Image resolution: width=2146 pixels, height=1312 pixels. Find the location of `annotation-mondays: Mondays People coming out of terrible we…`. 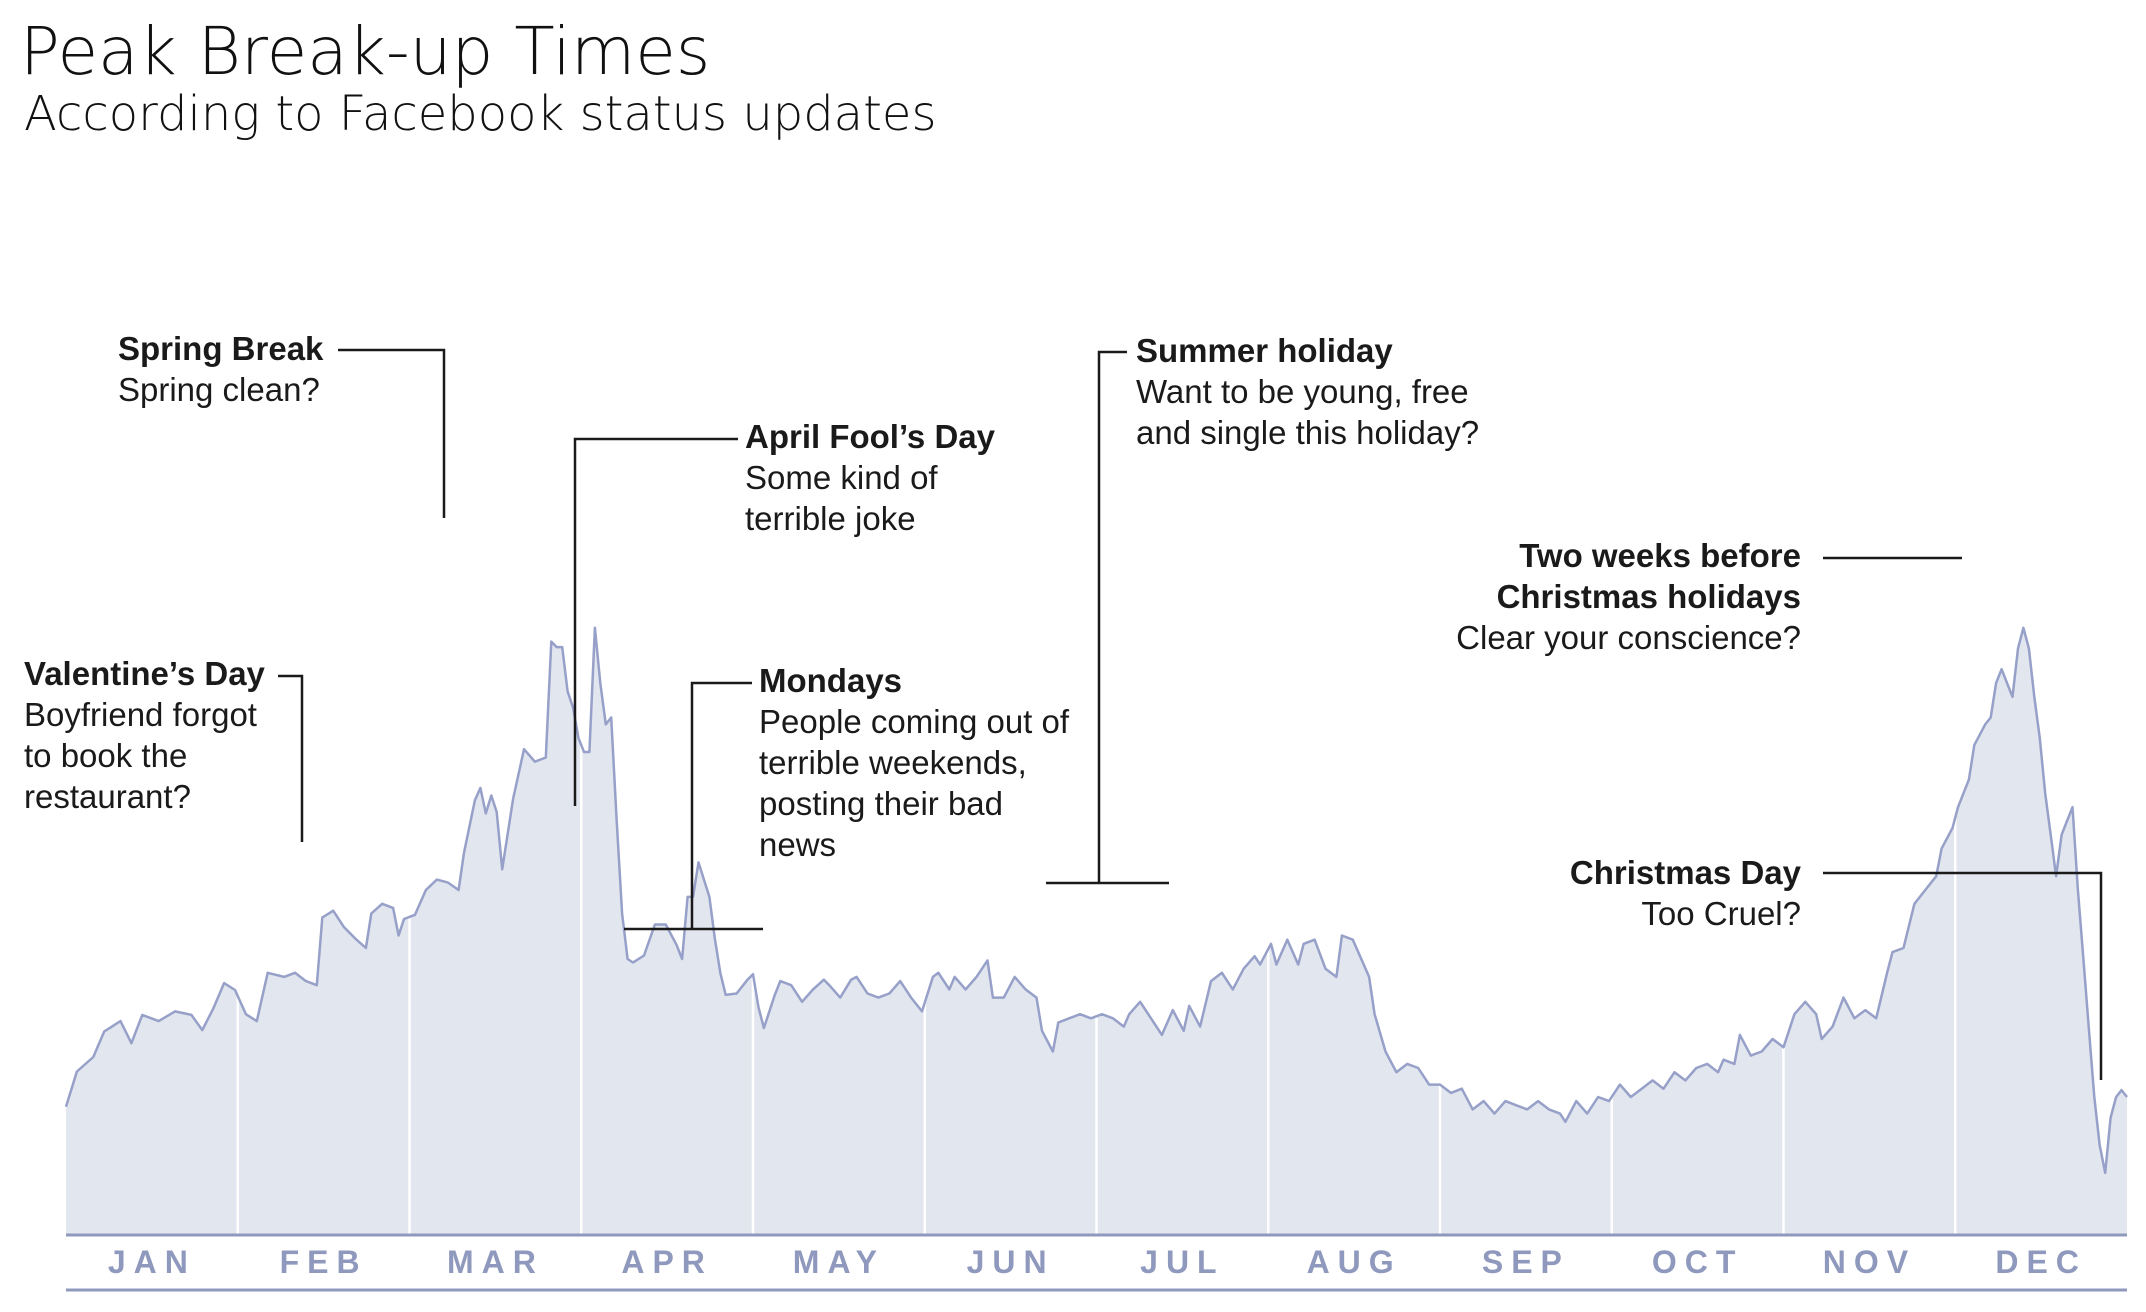

annotation-mondays: Mondays People coming out of terrible we… is located at coordinates (847, 796).